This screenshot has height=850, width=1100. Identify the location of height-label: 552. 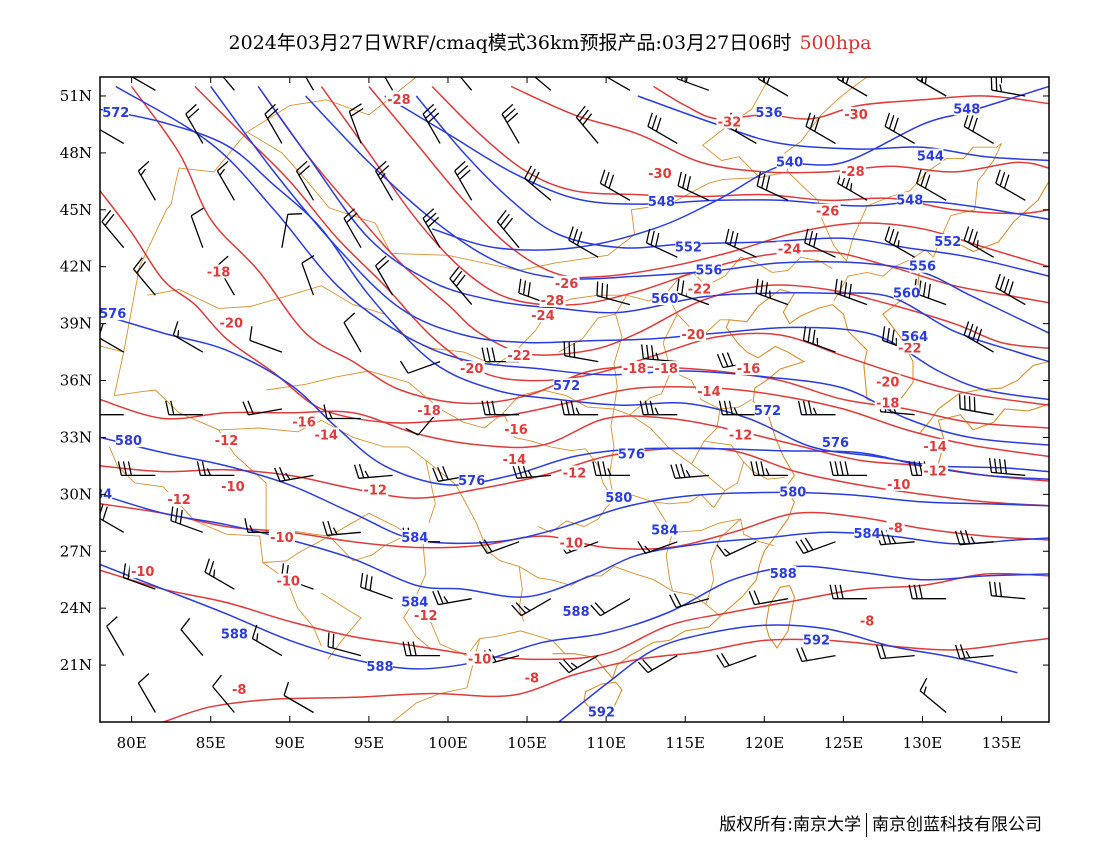
(688, 248).